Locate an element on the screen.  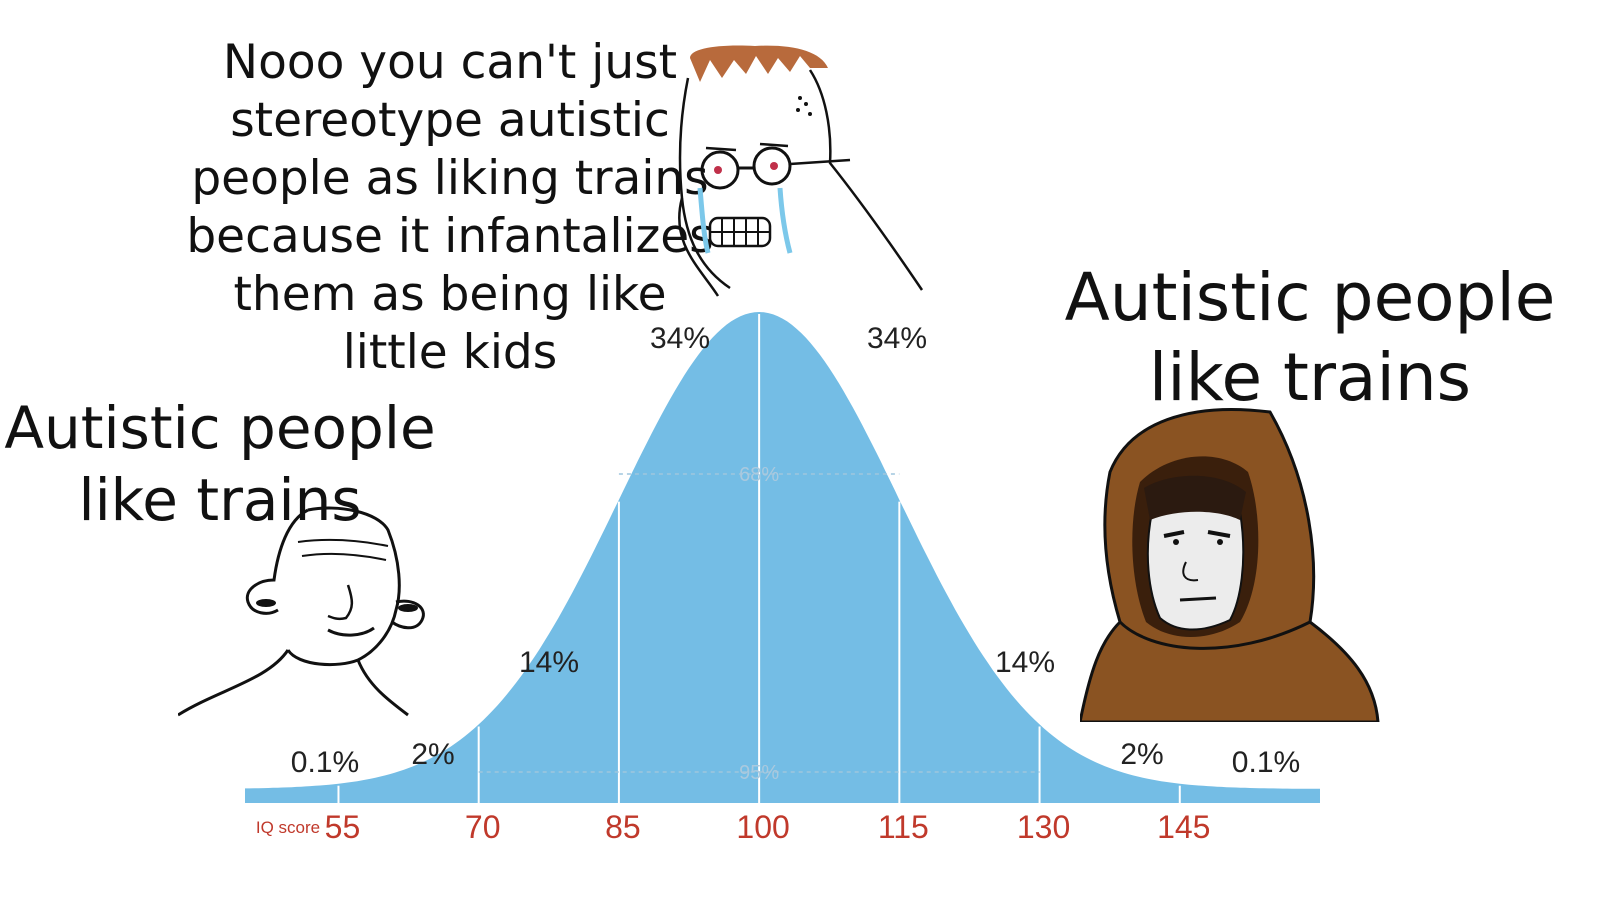
x-tick-label: 115 is located at coordinates (903, 827).